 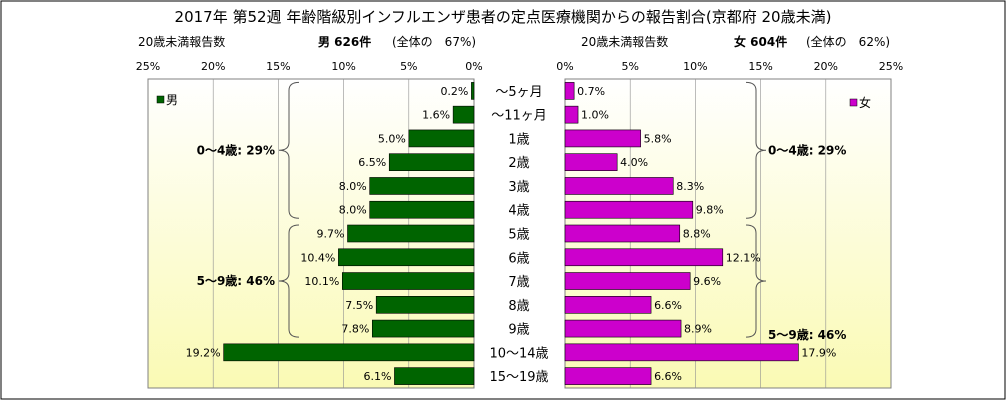 What do you see at coordinates (818, 352) in the screenshot?
I see `female-bar-label: 17.9%` at bounding box center [818, 352].